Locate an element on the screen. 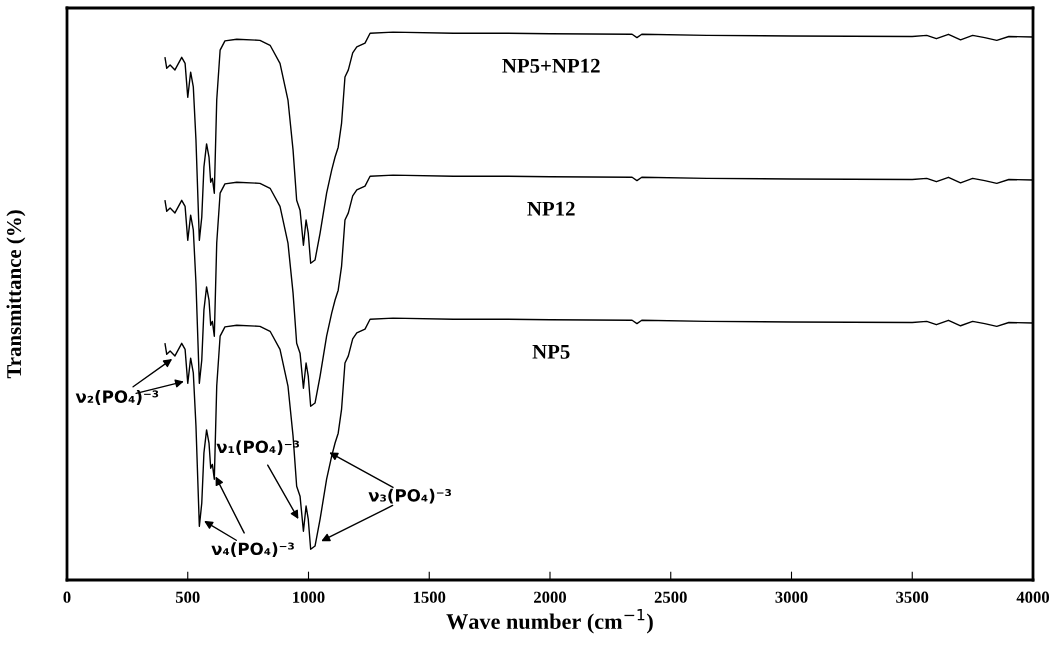  x-tick-label: 2500 is located at coordinates (670, 597).